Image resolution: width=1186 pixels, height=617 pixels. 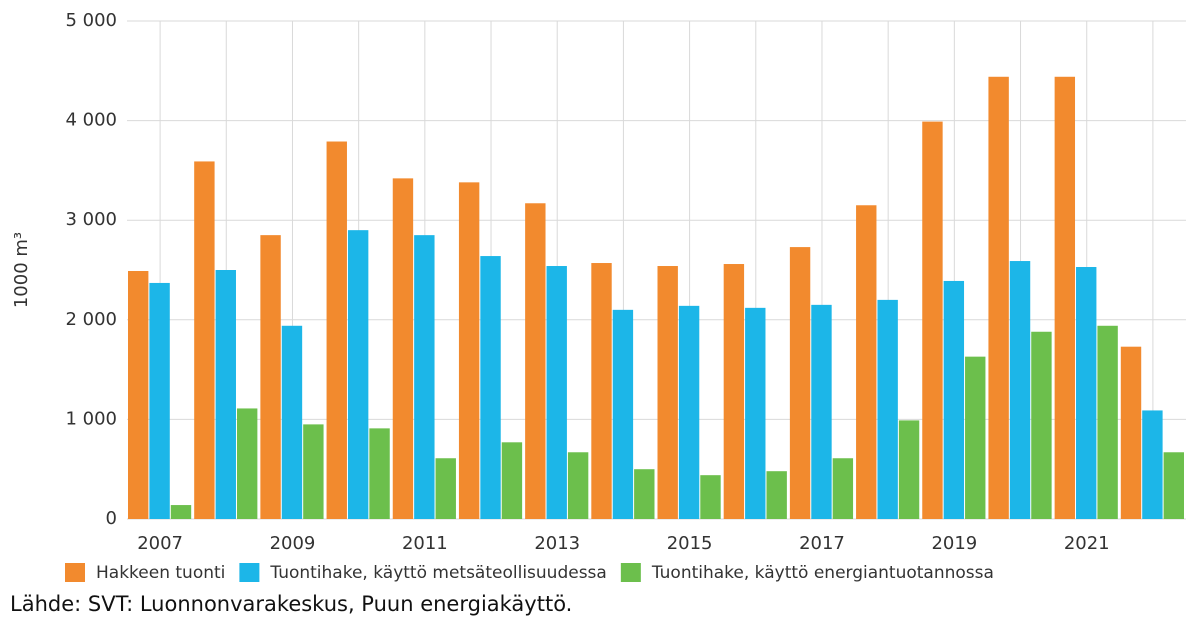 I want to click on y-tick-label: 4 000, so click(x=91, y=120).